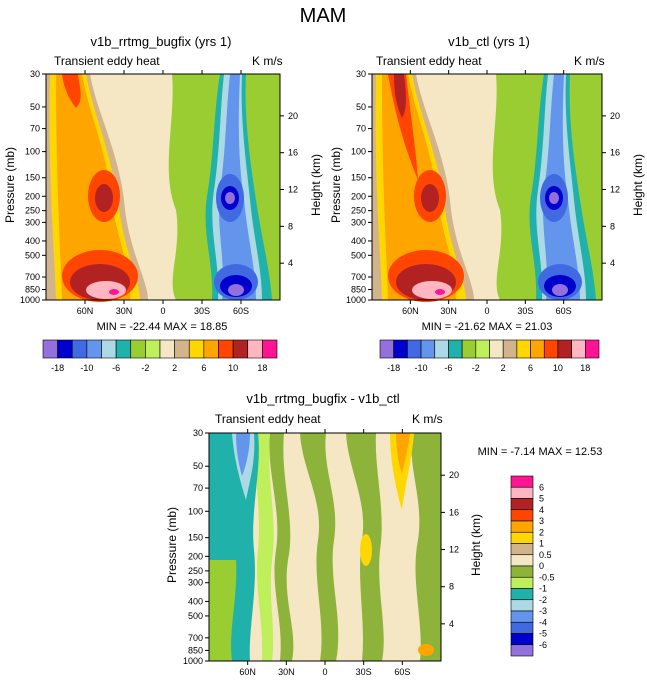  I want to click on colorbar-3-label: 0, so click(541, 566).